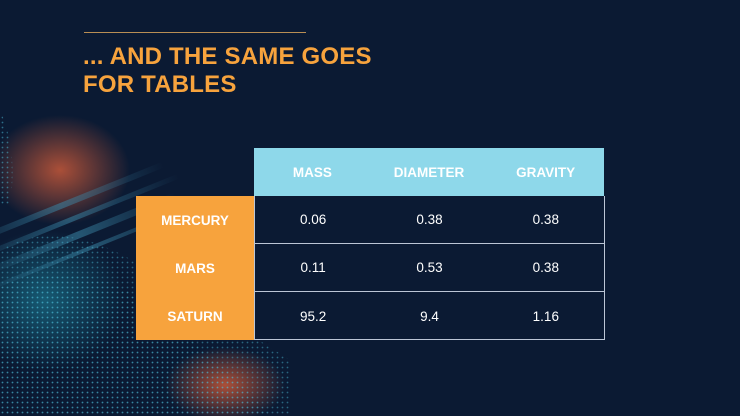  Describe the element at coordinates (160, 84) in the screenshot. I see `title-line-2: FOR TABLES` at that location.